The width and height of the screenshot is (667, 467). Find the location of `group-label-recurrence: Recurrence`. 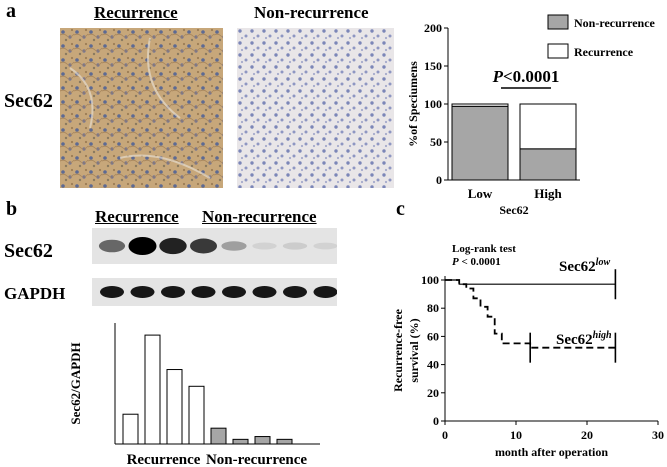

group-label-recurrence: Recurrence is located at coordinates (164, 459).